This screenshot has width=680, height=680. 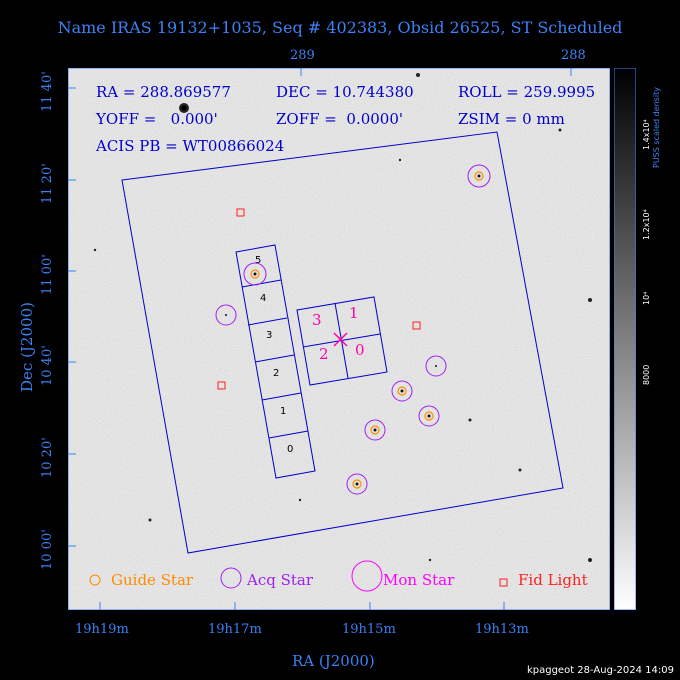 What do you see at coordinates (189, 146) in the screenshot?
I see `info-acis: ACIS PB = WT00866024` at bounding box center [189, 146].